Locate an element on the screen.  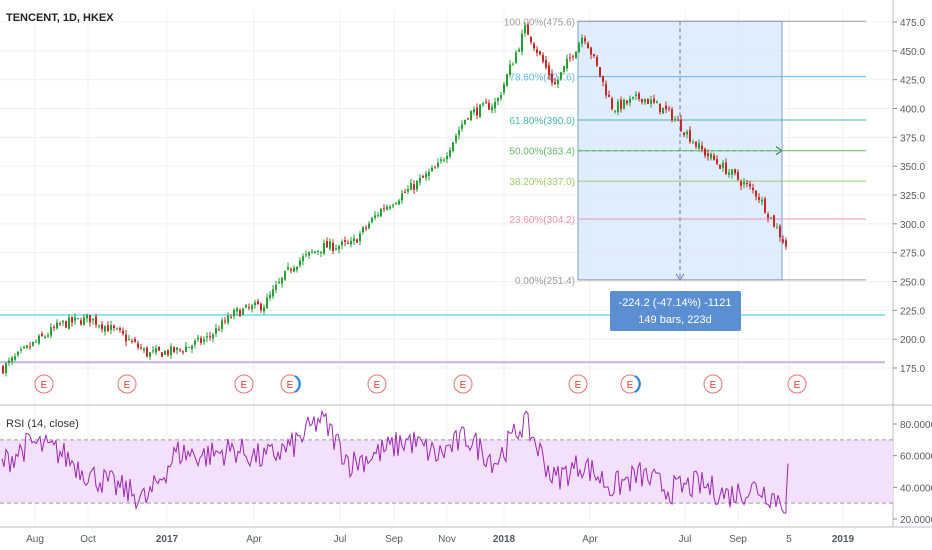
fib-level-label: 38.20%(337.0) is located at coordinates (542, 182).